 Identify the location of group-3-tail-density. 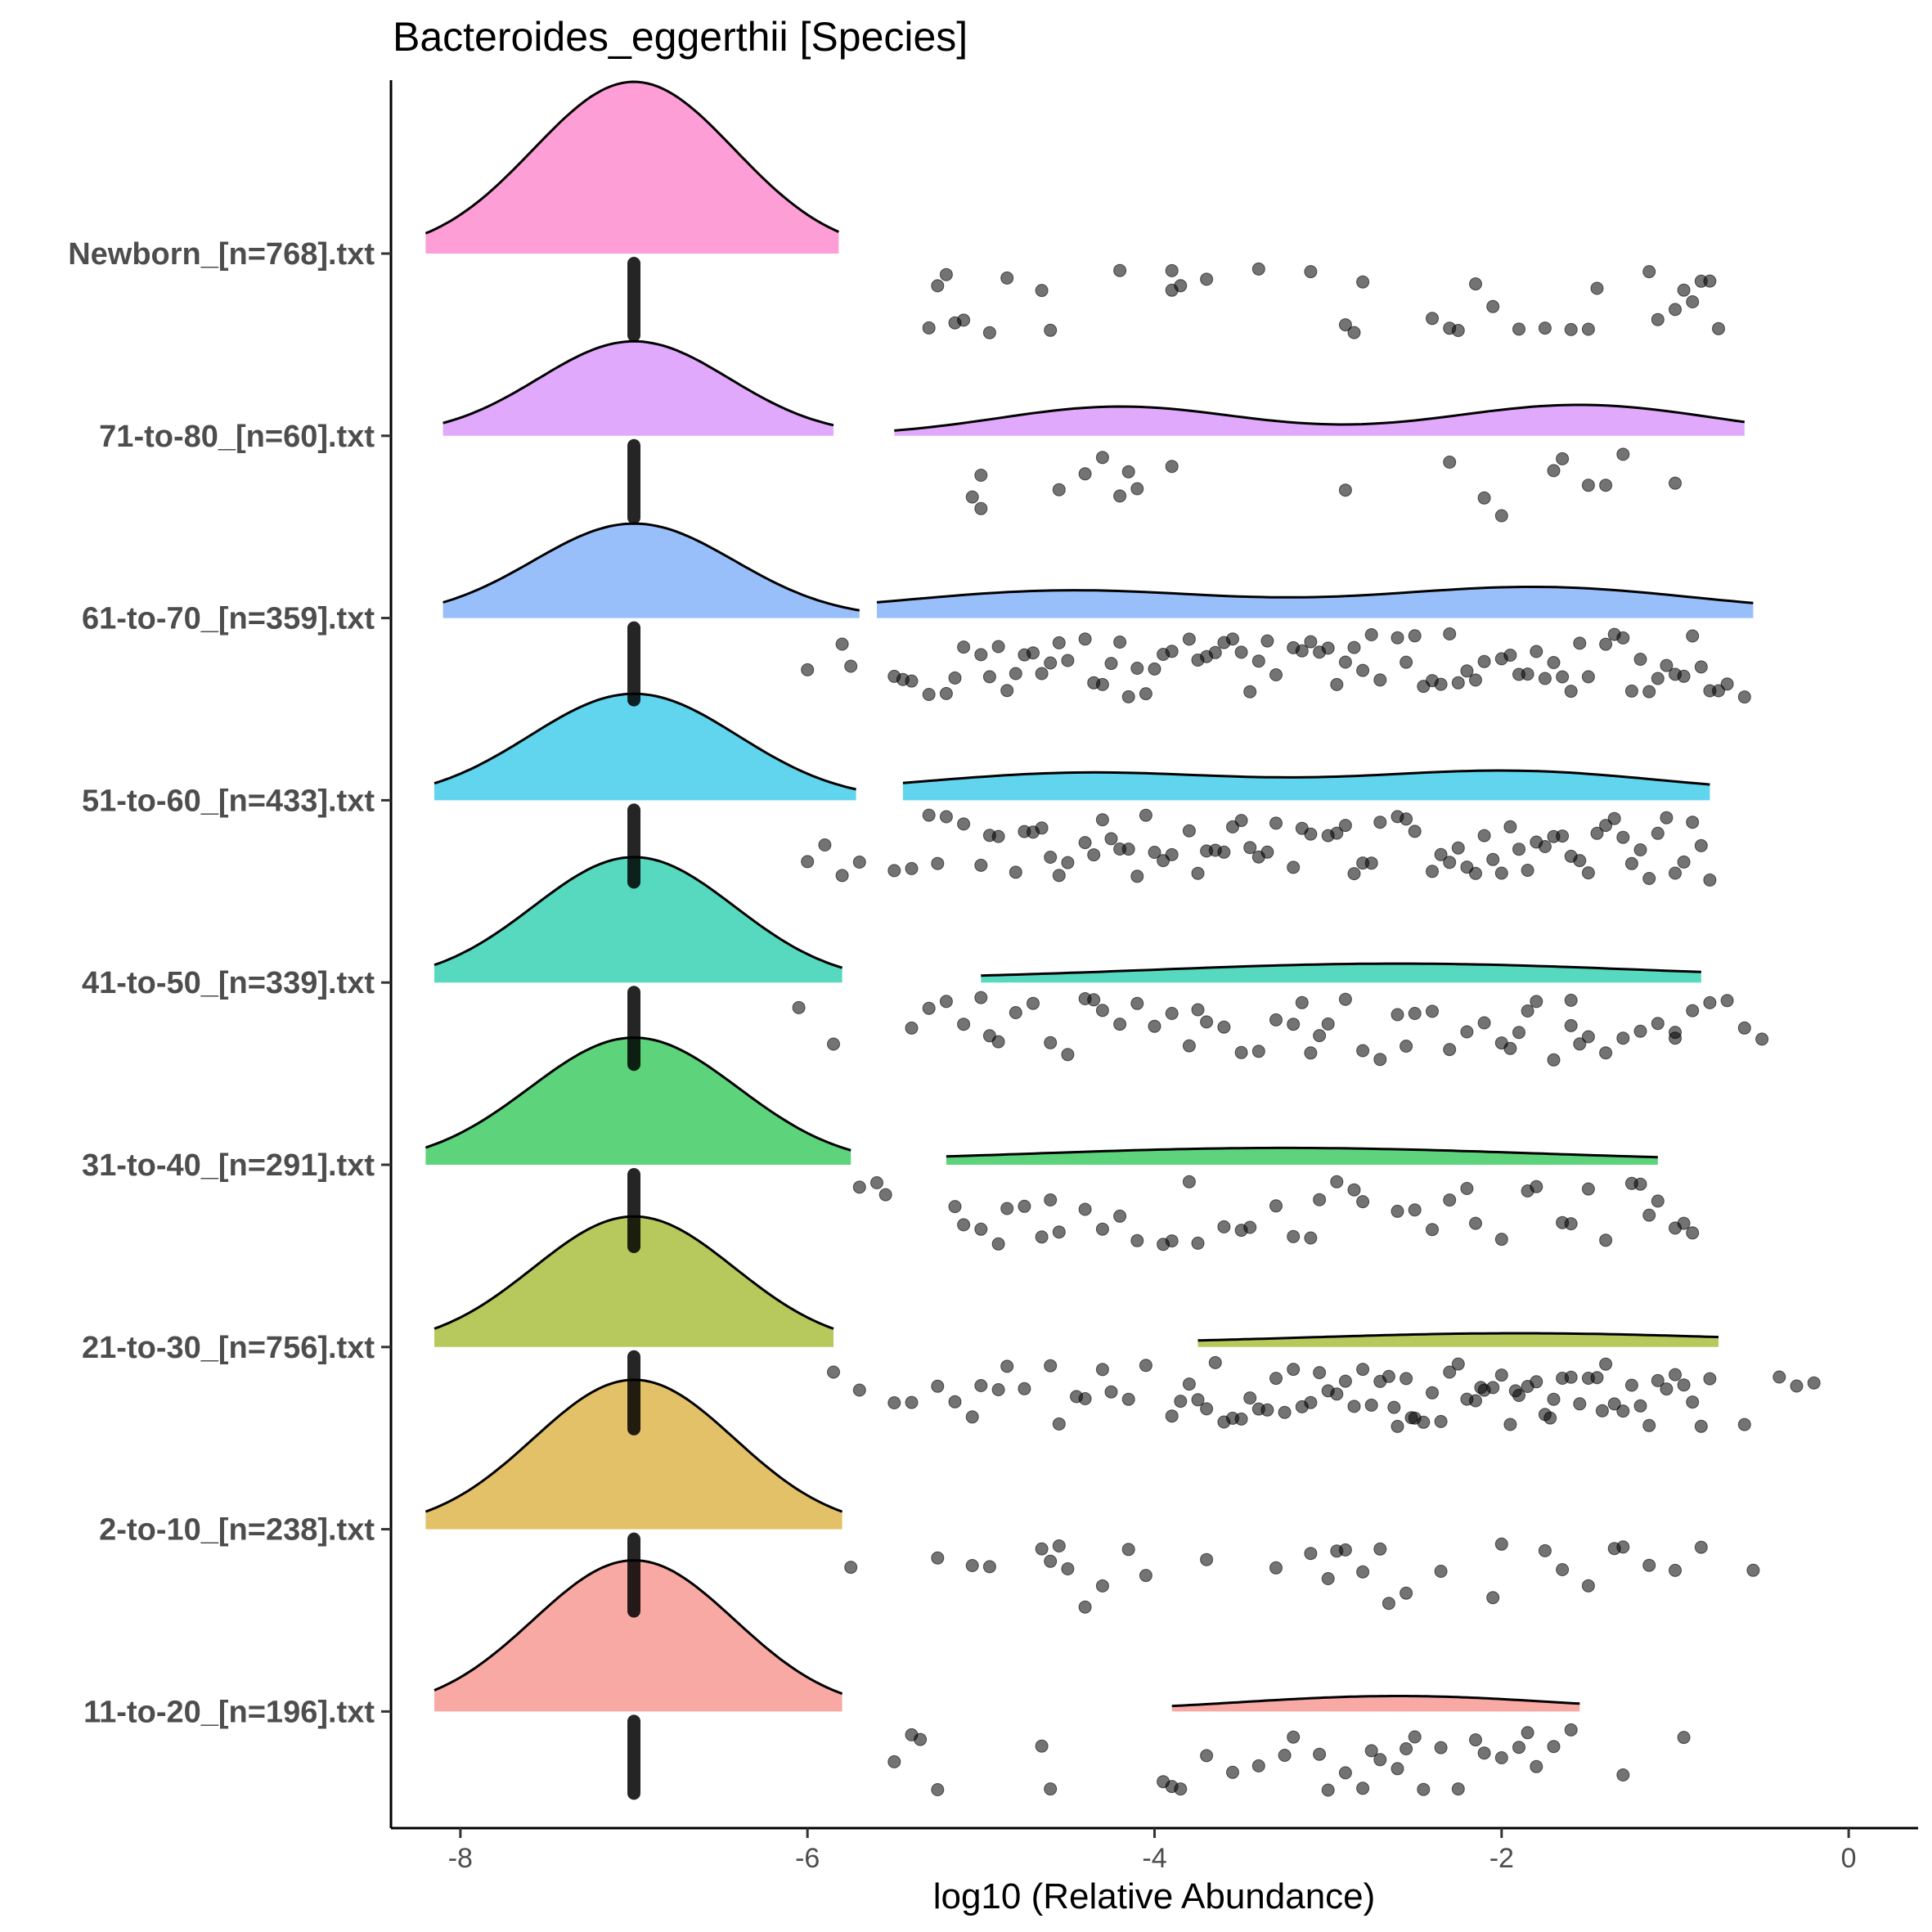
(1306, 786).